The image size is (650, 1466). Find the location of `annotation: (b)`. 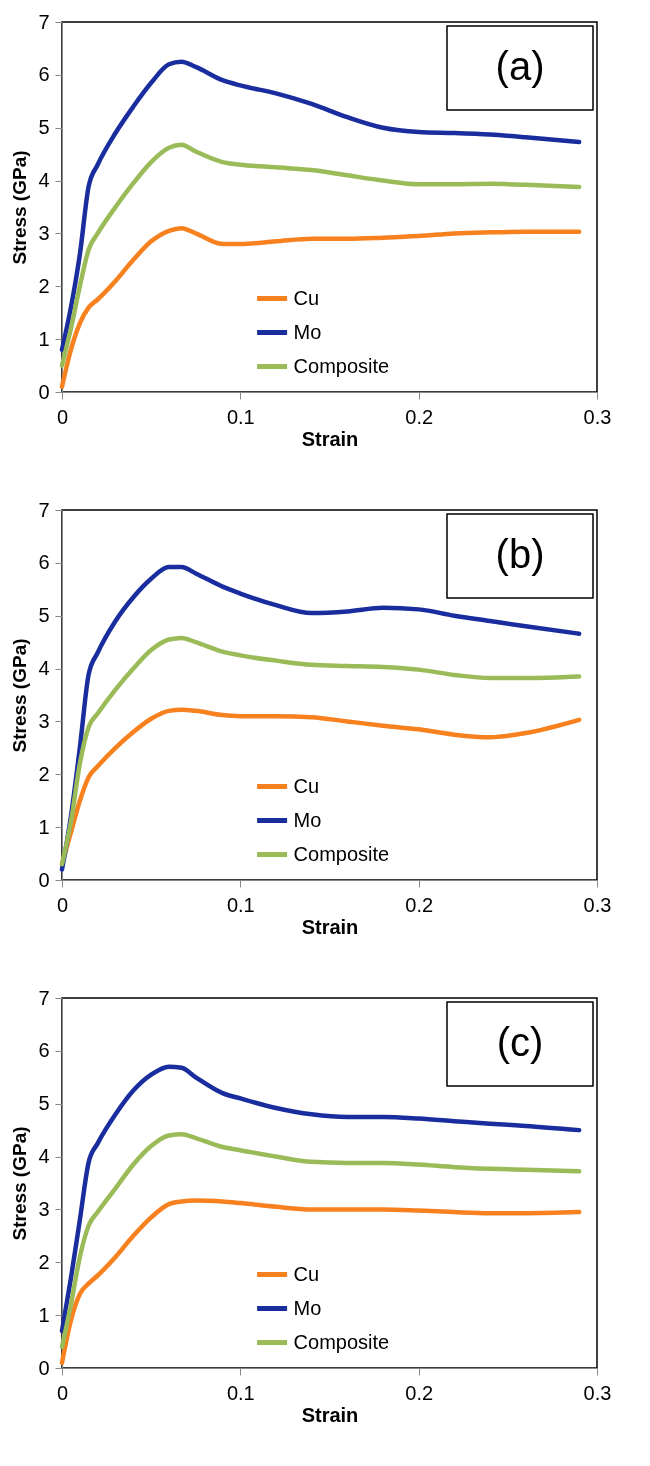

annotation: (b) is located at coordinates (520, 554).